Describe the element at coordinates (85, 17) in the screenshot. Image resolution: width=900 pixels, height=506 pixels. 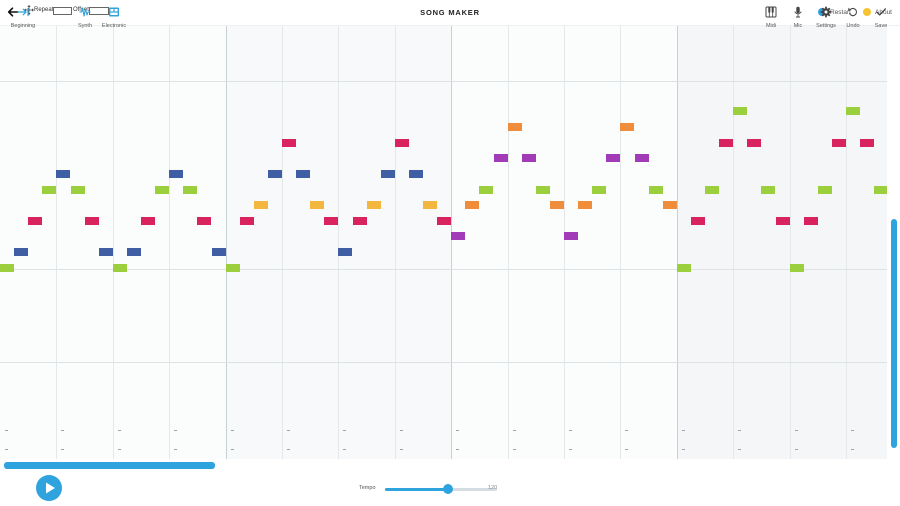
I see `instrument-synth-button: Synth` at that location.